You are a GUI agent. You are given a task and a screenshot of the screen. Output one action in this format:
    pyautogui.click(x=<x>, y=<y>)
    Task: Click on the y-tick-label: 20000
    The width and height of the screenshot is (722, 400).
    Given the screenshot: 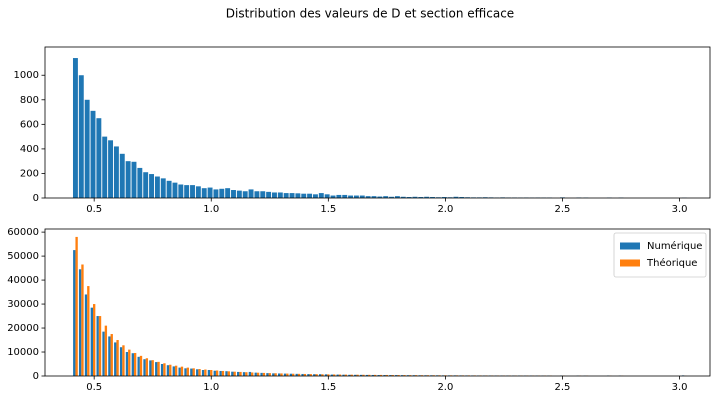 What is the action you would take?
    pyautogui.click(x=23, y=328)
    